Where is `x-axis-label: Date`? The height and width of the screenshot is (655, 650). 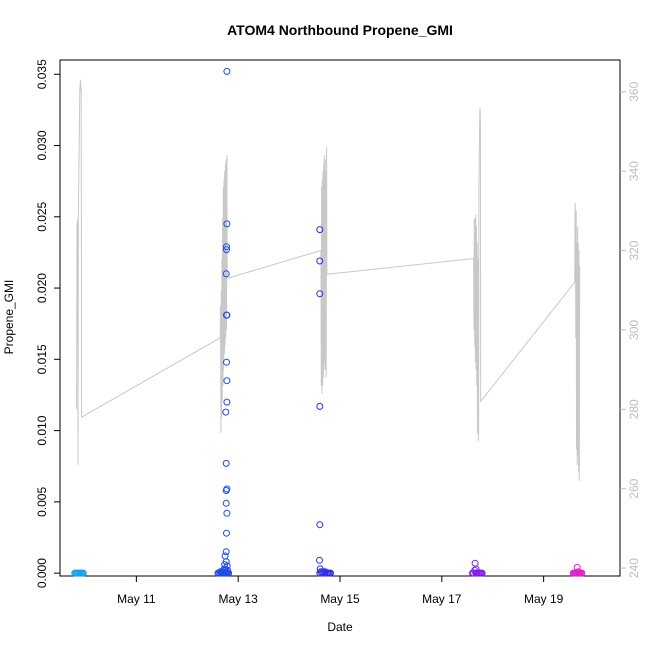
x-axis-label: Date is located at coordinates (340, 627).